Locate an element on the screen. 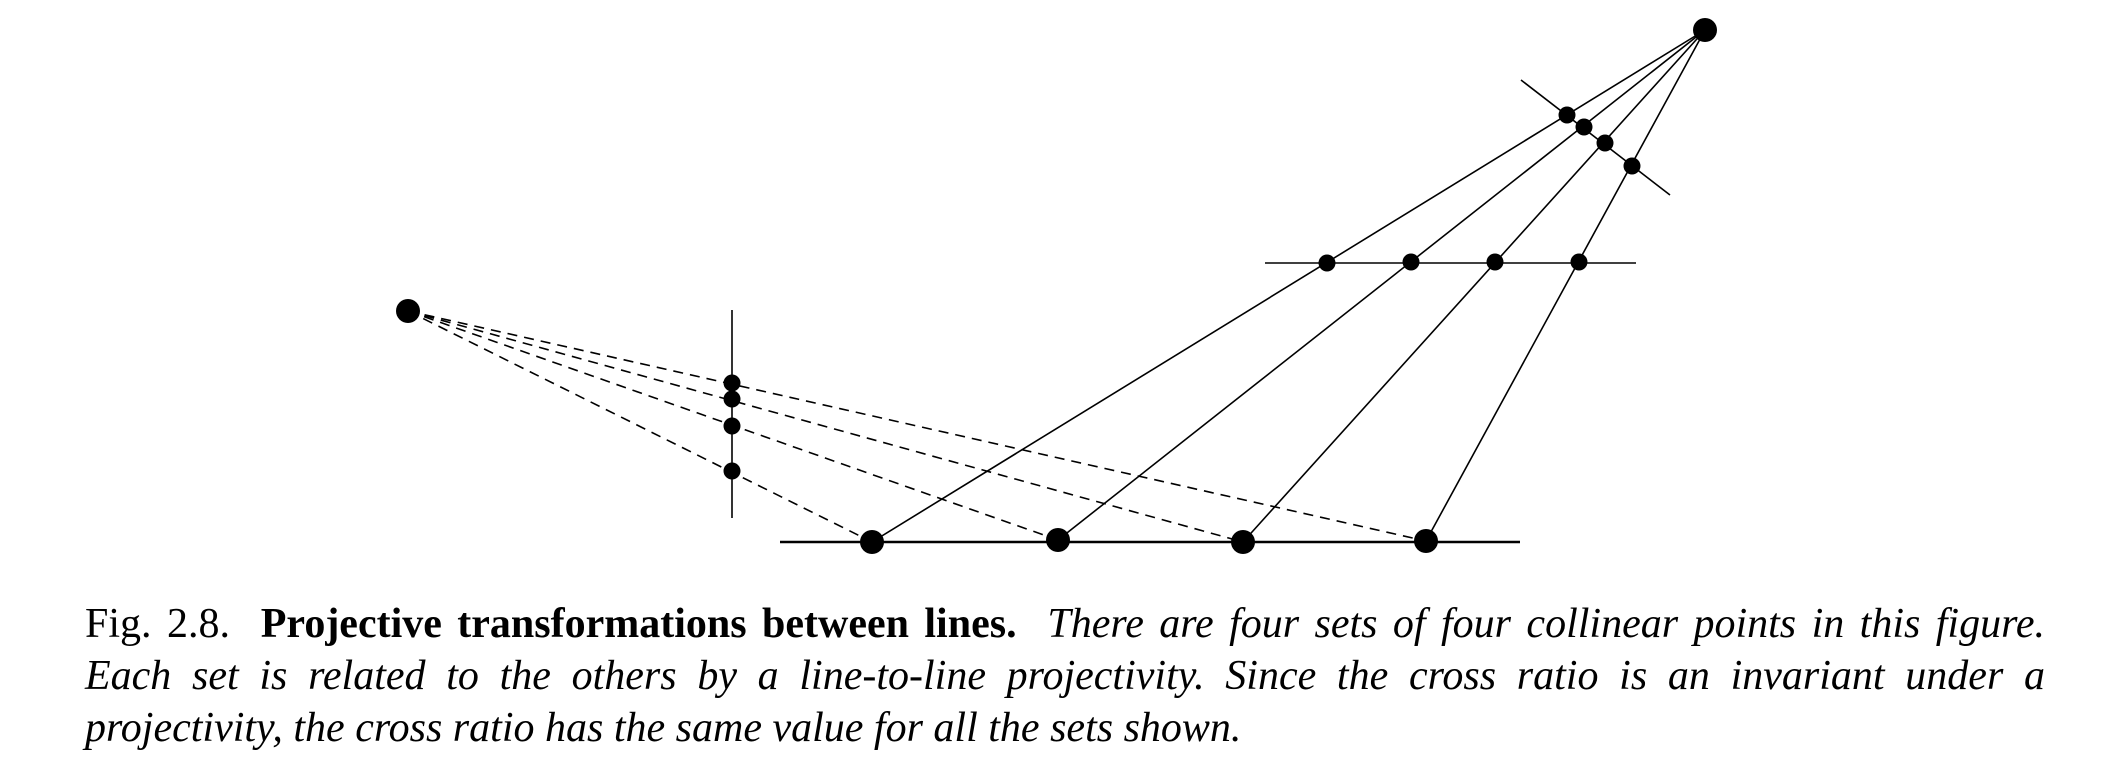 This screenshot has height=780, width=2106. points-bottom is located at coordinates (1149, 541).